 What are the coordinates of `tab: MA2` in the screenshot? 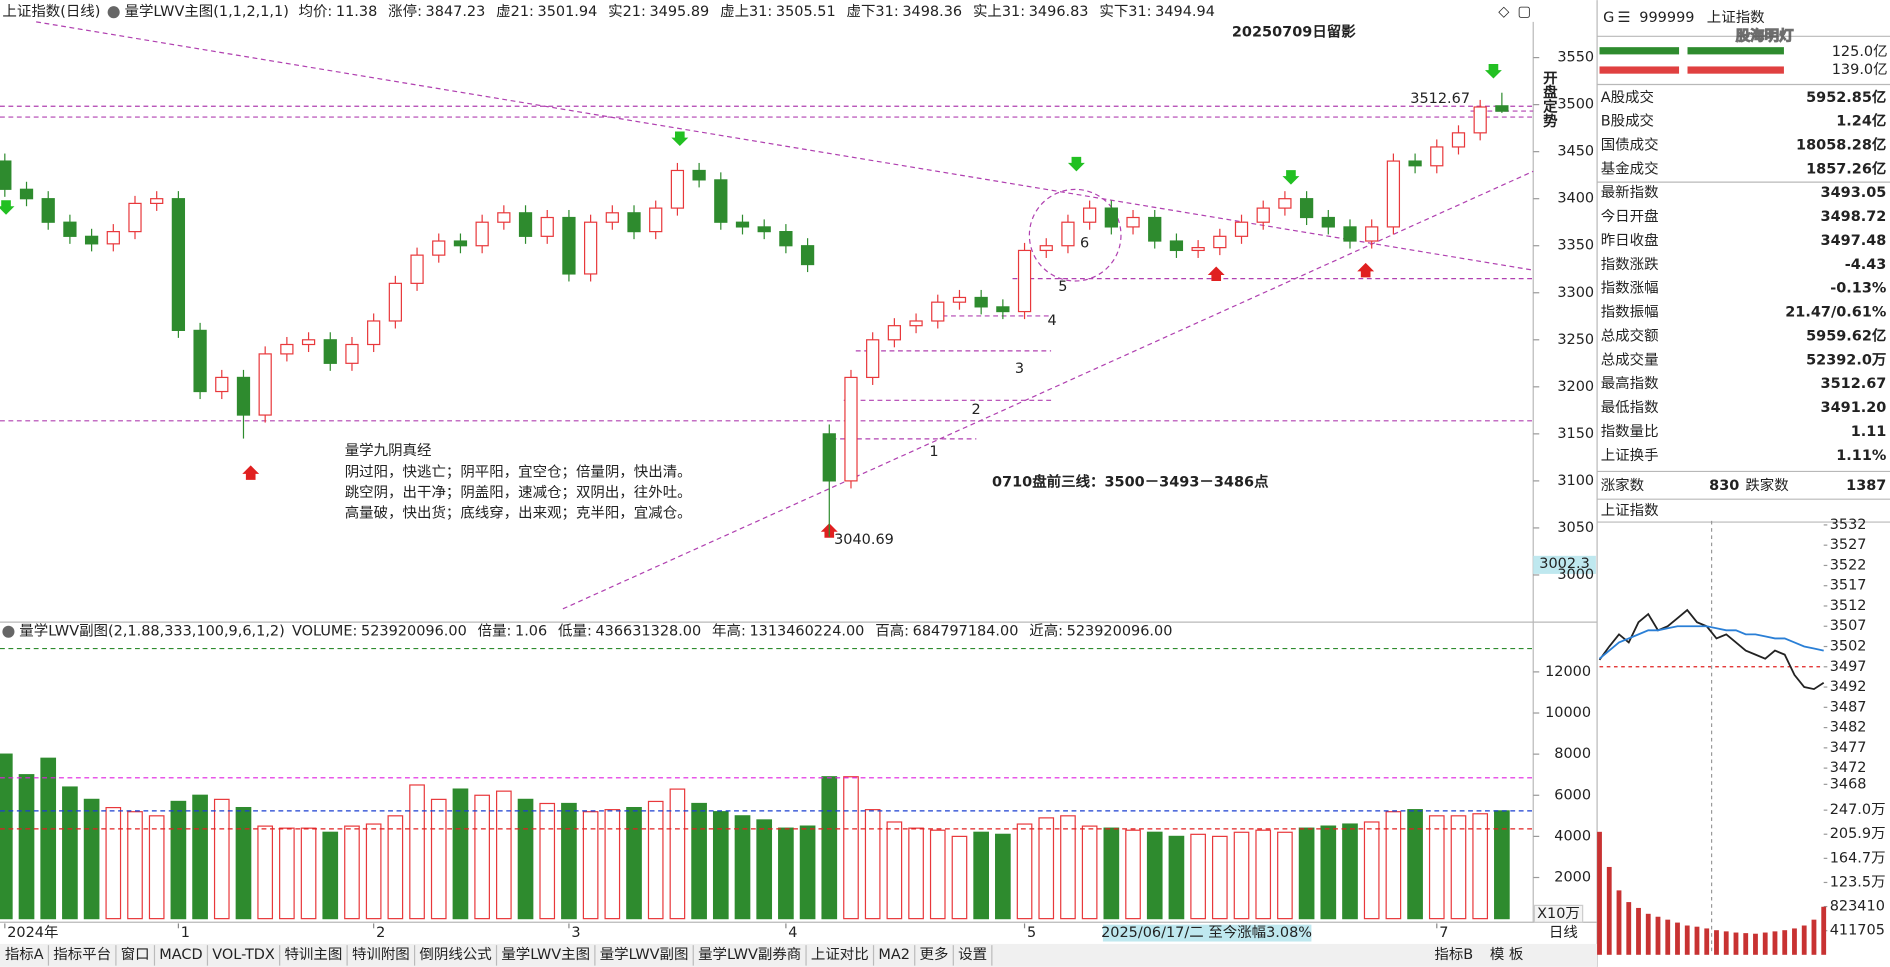 It's located at (894, 955).